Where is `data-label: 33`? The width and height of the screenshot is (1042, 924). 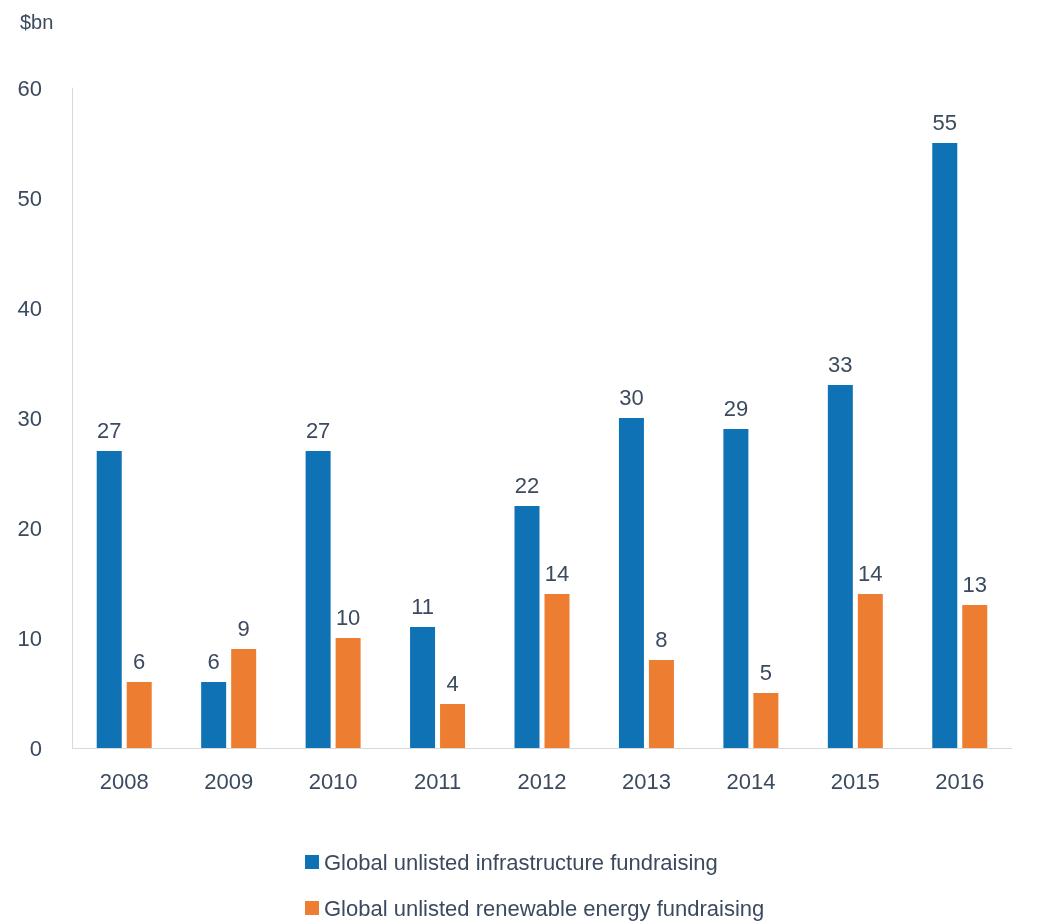
data-label: 33 is located at coordinates (840, 364).